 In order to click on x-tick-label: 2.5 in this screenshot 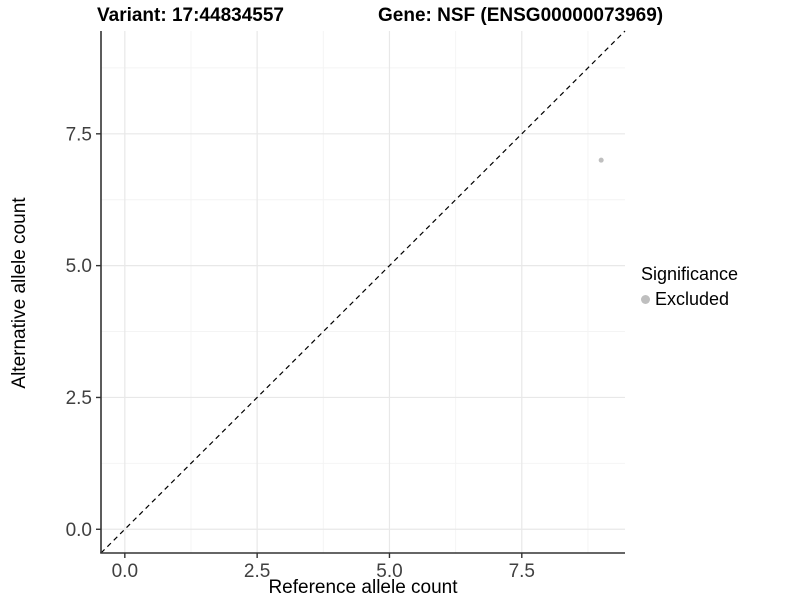, I will do `click(257, 571)`.